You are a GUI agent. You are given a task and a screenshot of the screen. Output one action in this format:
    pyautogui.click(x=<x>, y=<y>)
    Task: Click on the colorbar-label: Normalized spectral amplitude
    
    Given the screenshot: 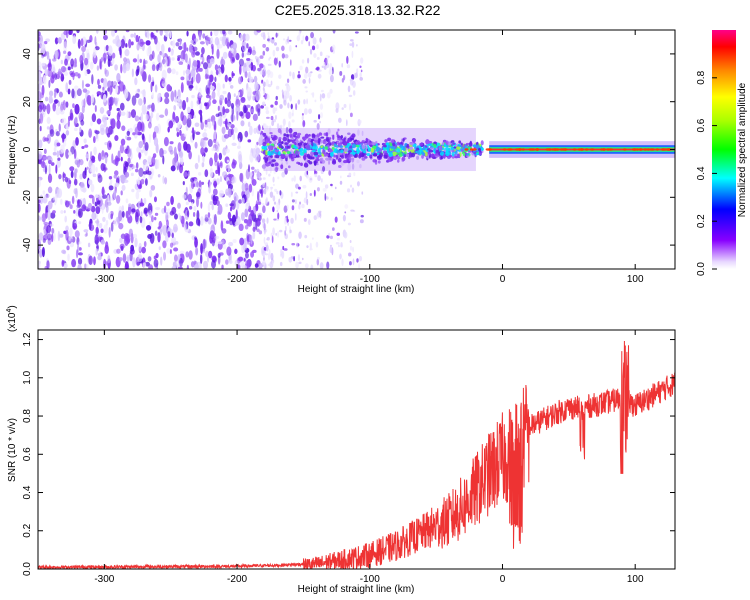 What is the action you would take?
    pyautogui.click(x=742, y=149)
    